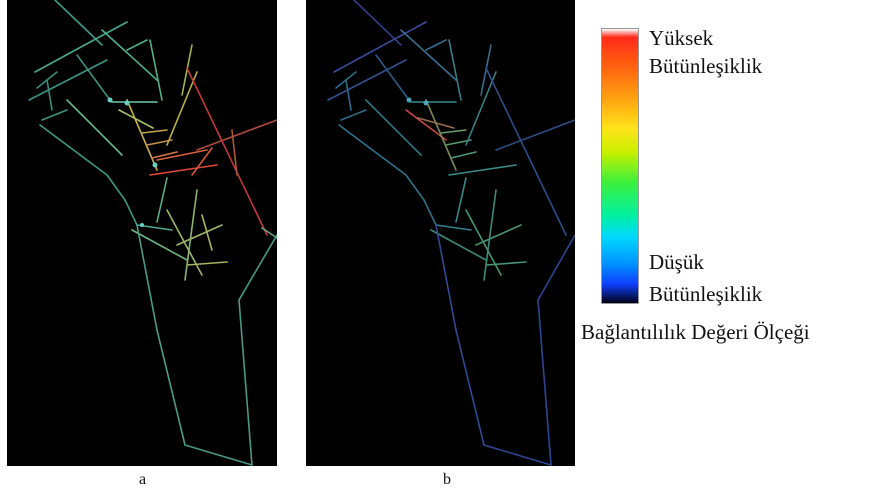 The image size is (871, 496). I want to click on legend-low-label-line2: Bütünleşiklik, so click(706, 294).